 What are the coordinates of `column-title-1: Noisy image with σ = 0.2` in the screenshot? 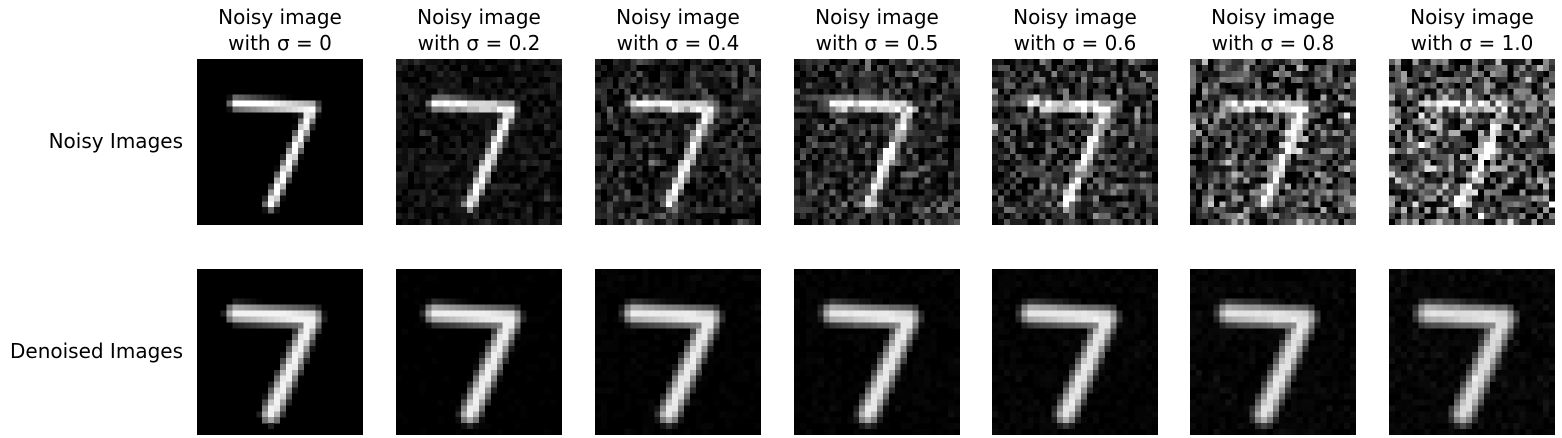 It's located at (479, 30).